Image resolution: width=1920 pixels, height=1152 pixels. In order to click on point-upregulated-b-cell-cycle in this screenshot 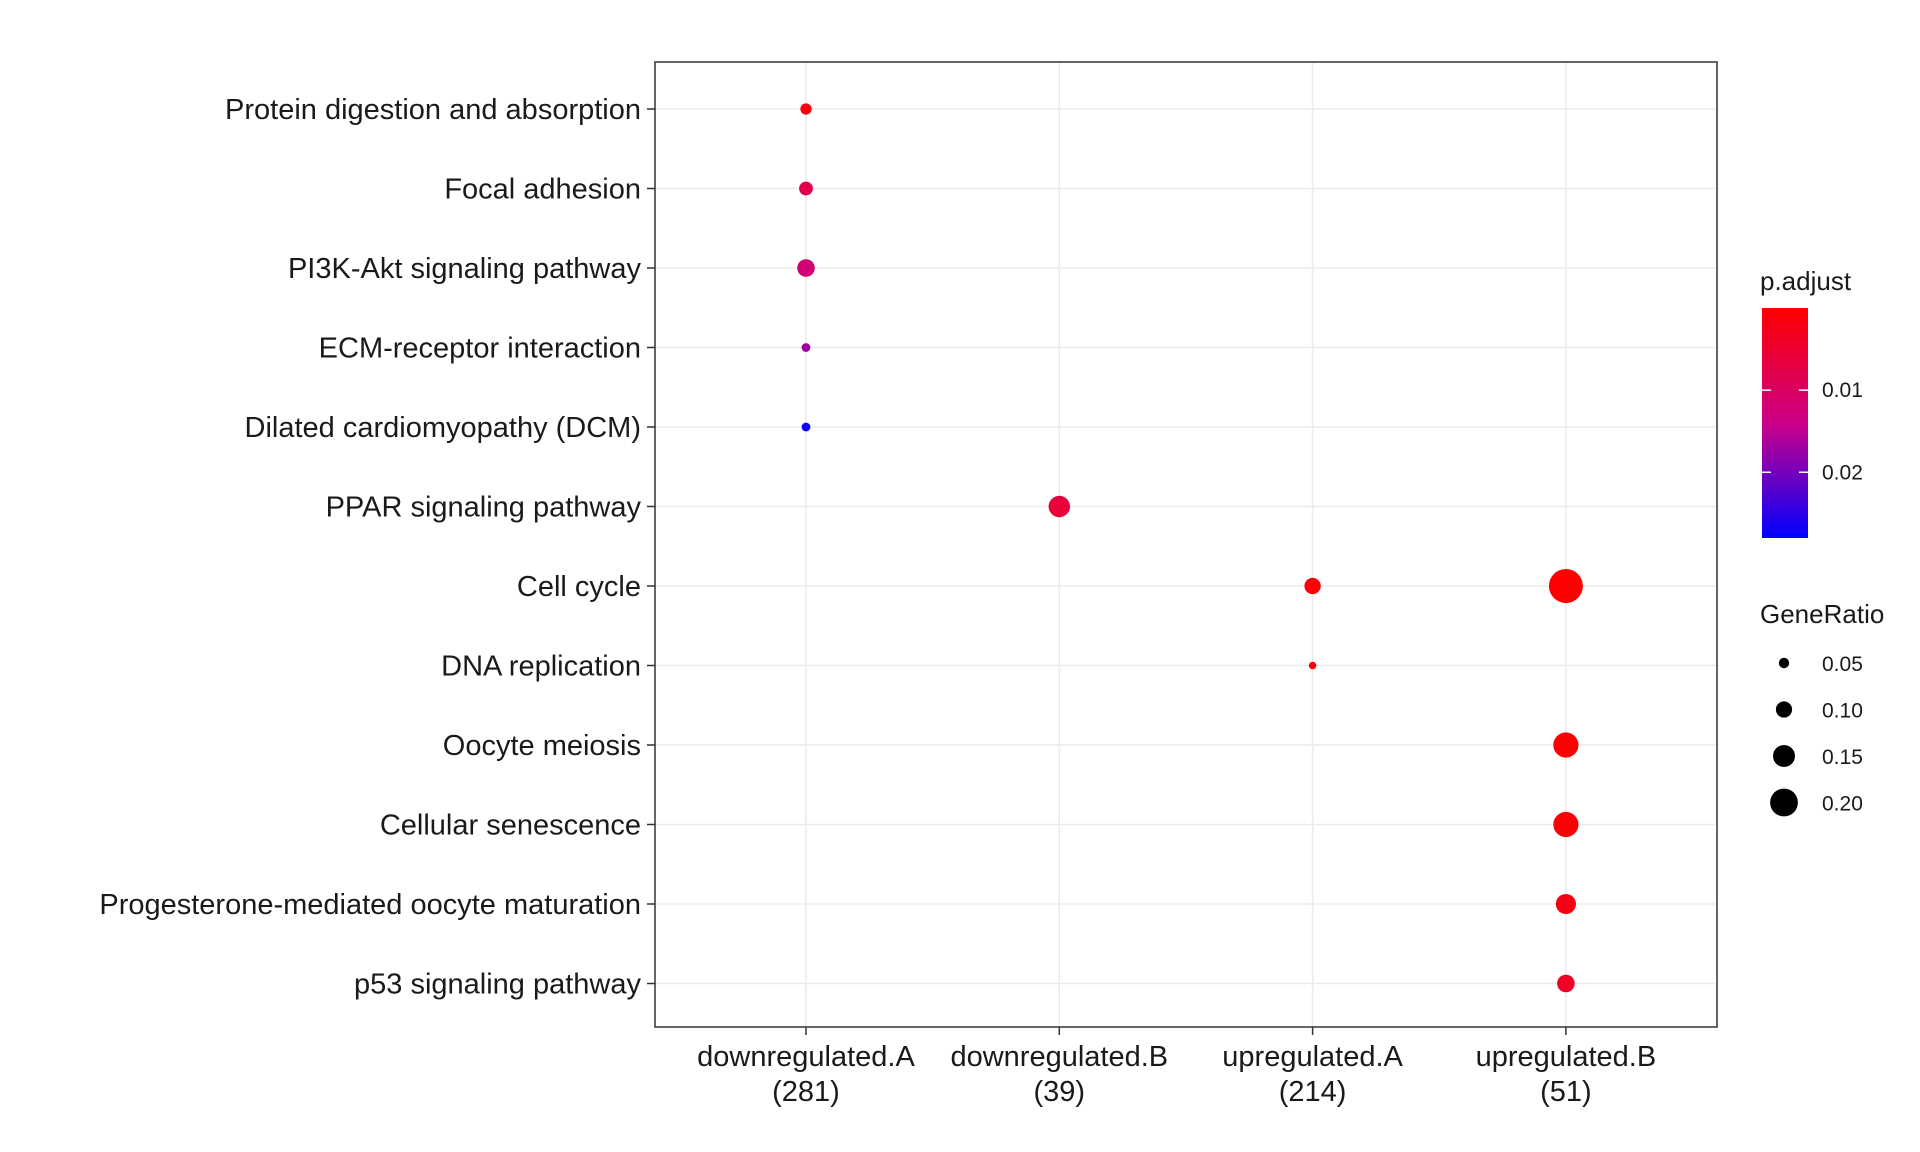, I will do `click(1565, 586)`.